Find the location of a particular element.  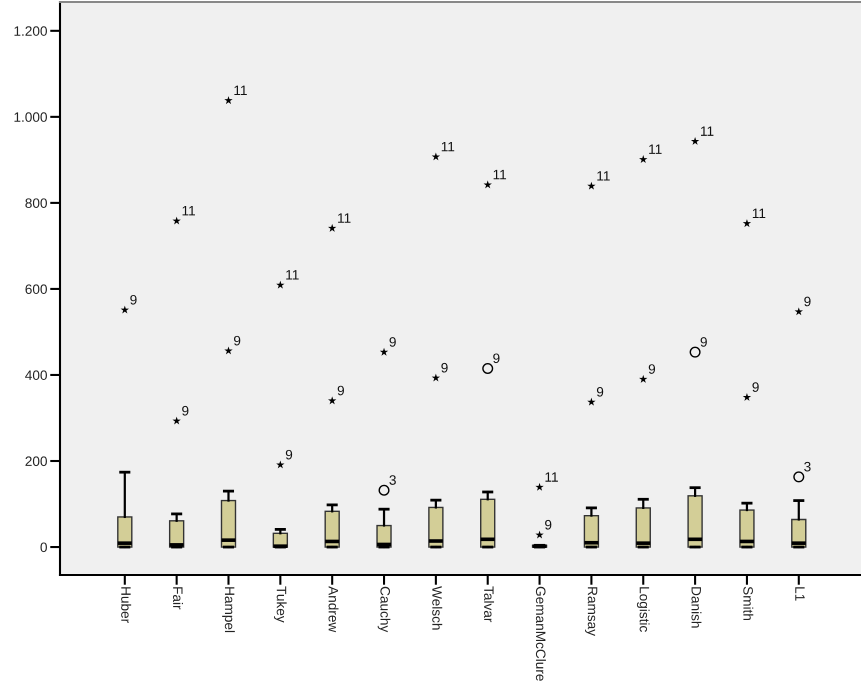

x-tick-label: Ramsay is located at coordinates (591, 611).